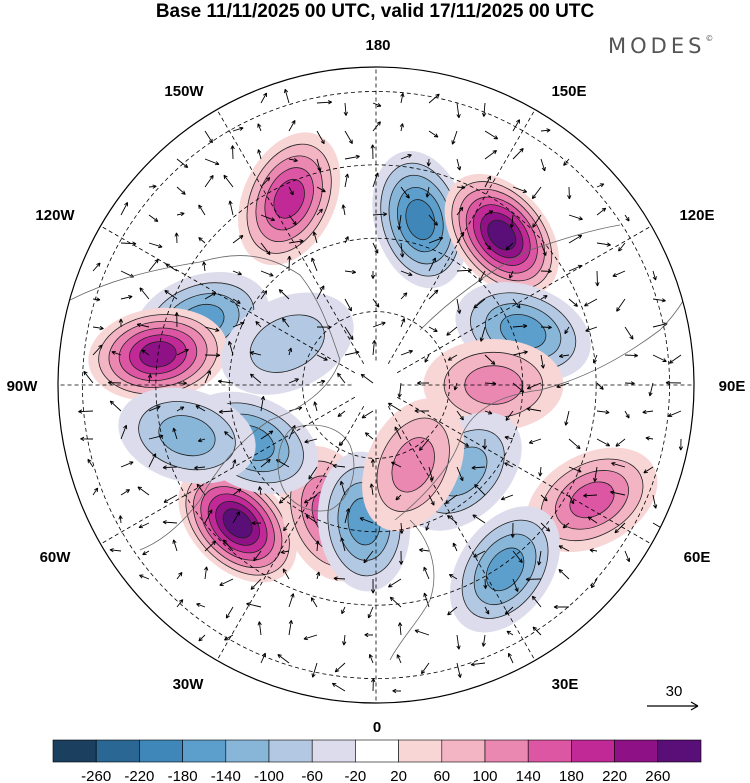  I want to click on label-60e: 60E, so click(697, 557).